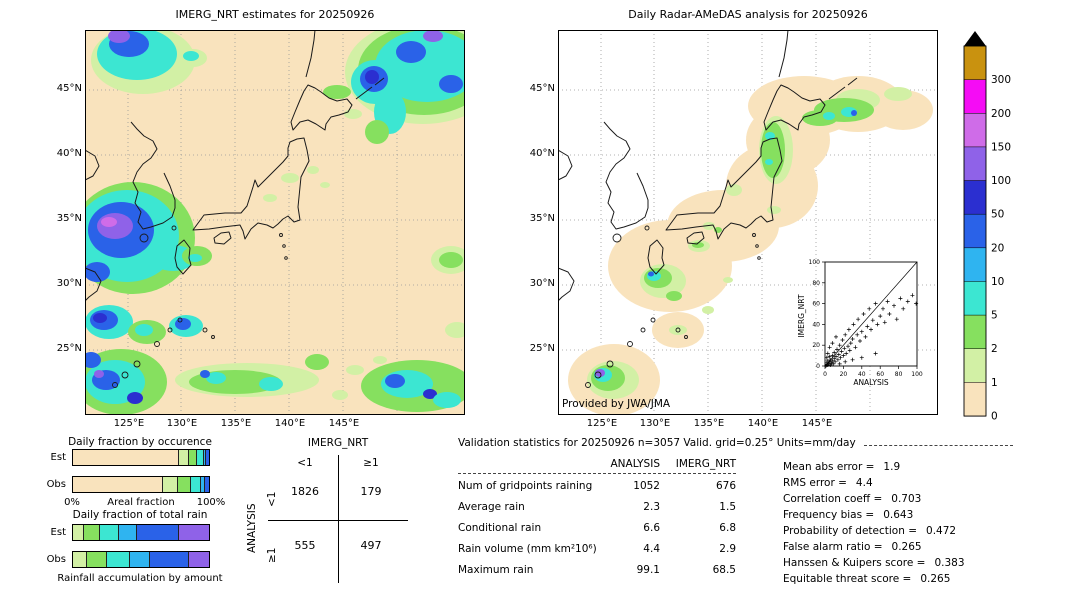 The image size is (1080, 612). I want to click on colorbar-segments, so click(975, 231).